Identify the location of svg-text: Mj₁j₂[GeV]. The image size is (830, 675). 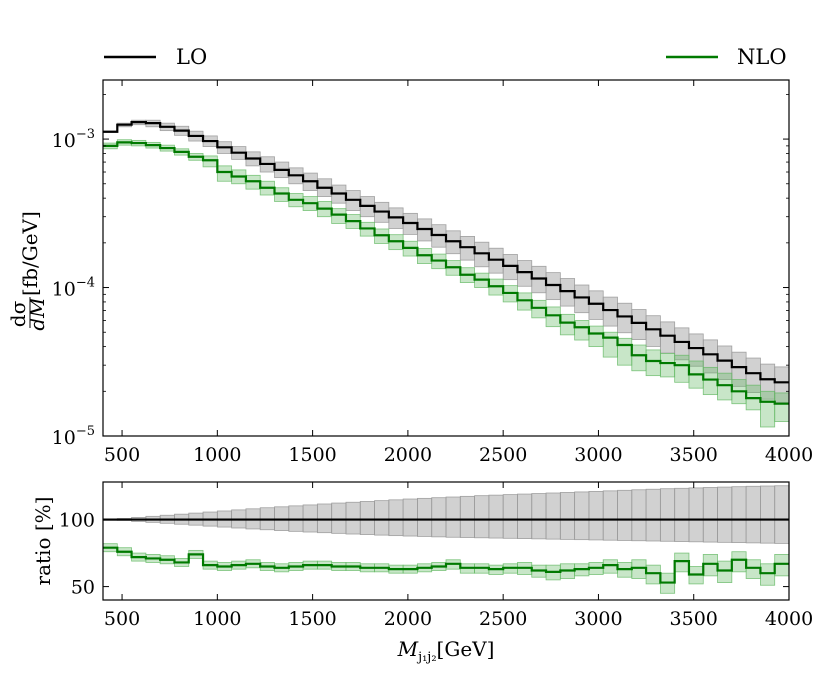
(446, 651).